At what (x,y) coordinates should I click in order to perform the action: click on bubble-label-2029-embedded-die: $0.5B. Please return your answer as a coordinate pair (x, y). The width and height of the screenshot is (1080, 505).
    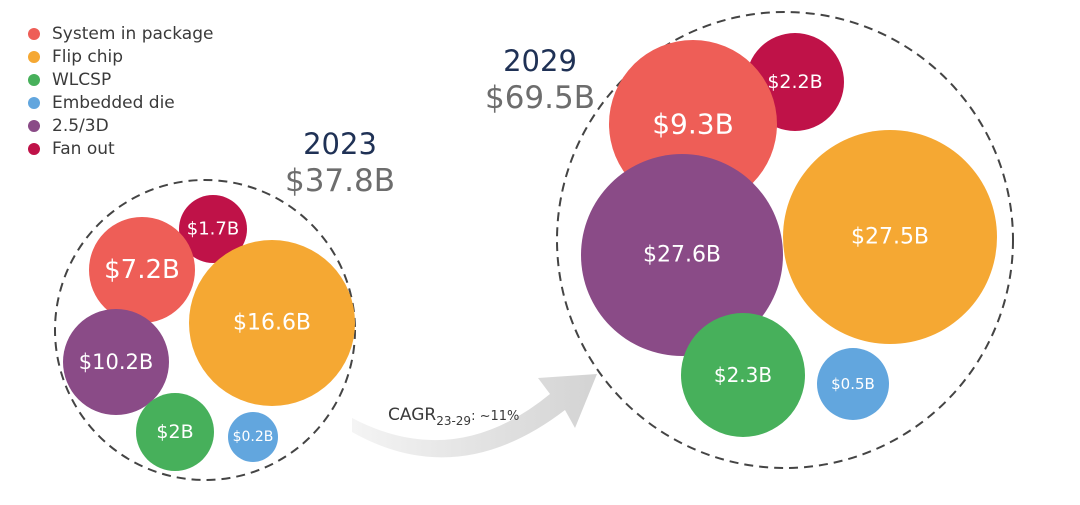
    Looking at the image, I should click on (853, 384).